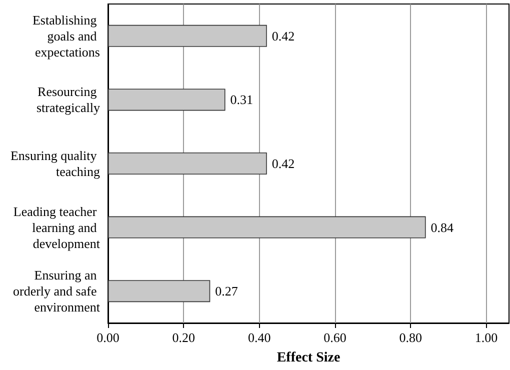  I want to click on y-tick-label: Leading teacher learning and development, so click(56, 227).